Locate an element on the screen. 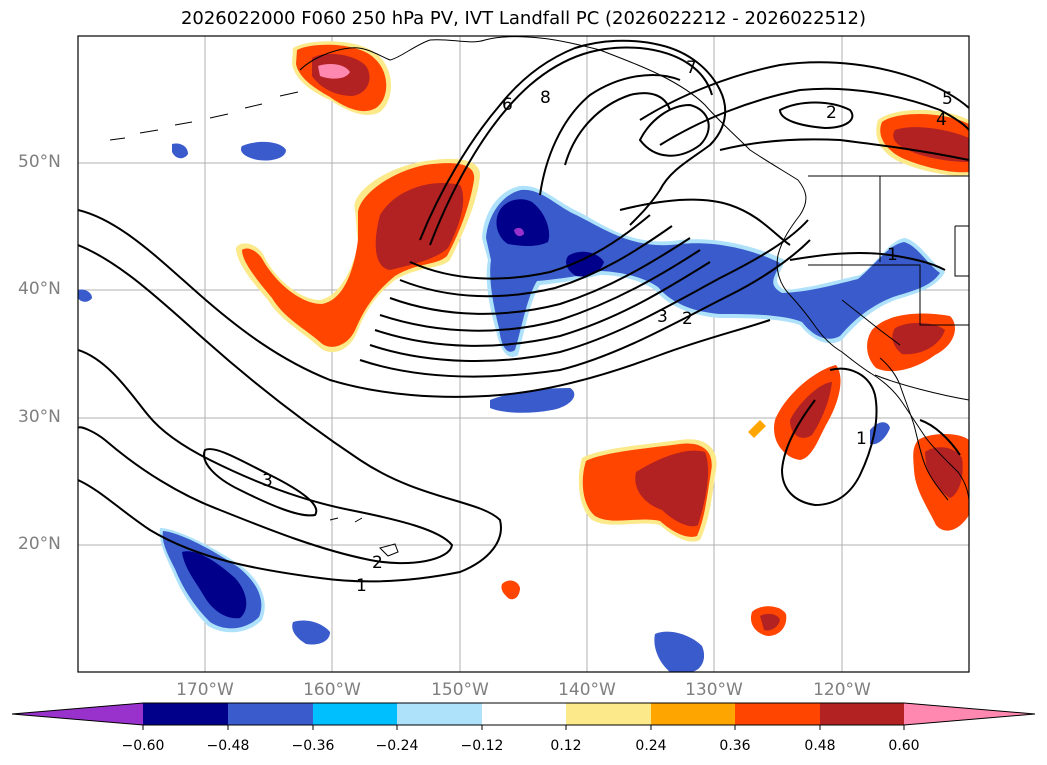 The height and width of the screenshot is (765, 1047). colorbar-tick-label: 0.36 is located at coordinates (735, 746).